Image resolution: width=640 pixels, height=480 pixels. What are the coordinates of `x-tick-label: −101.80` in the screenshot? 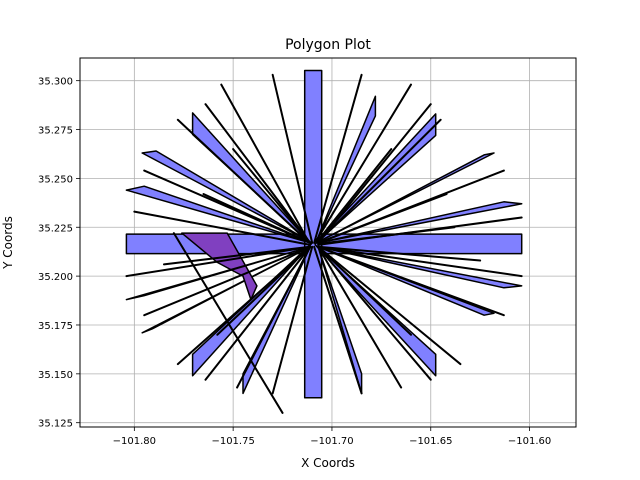 It's located at (134, 441).